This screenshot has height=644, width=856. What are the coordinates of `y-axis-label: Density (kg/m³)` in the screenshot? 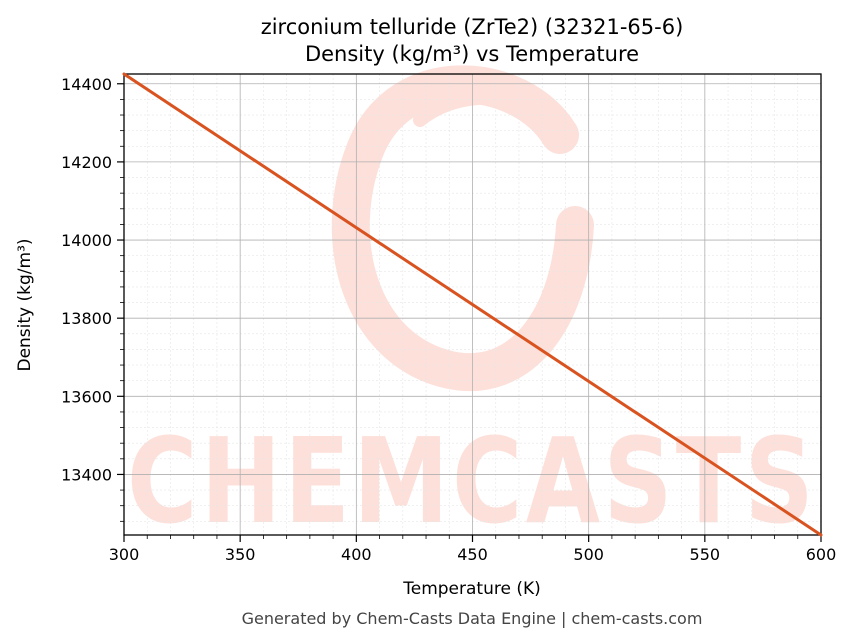 It's located at (25, 304).